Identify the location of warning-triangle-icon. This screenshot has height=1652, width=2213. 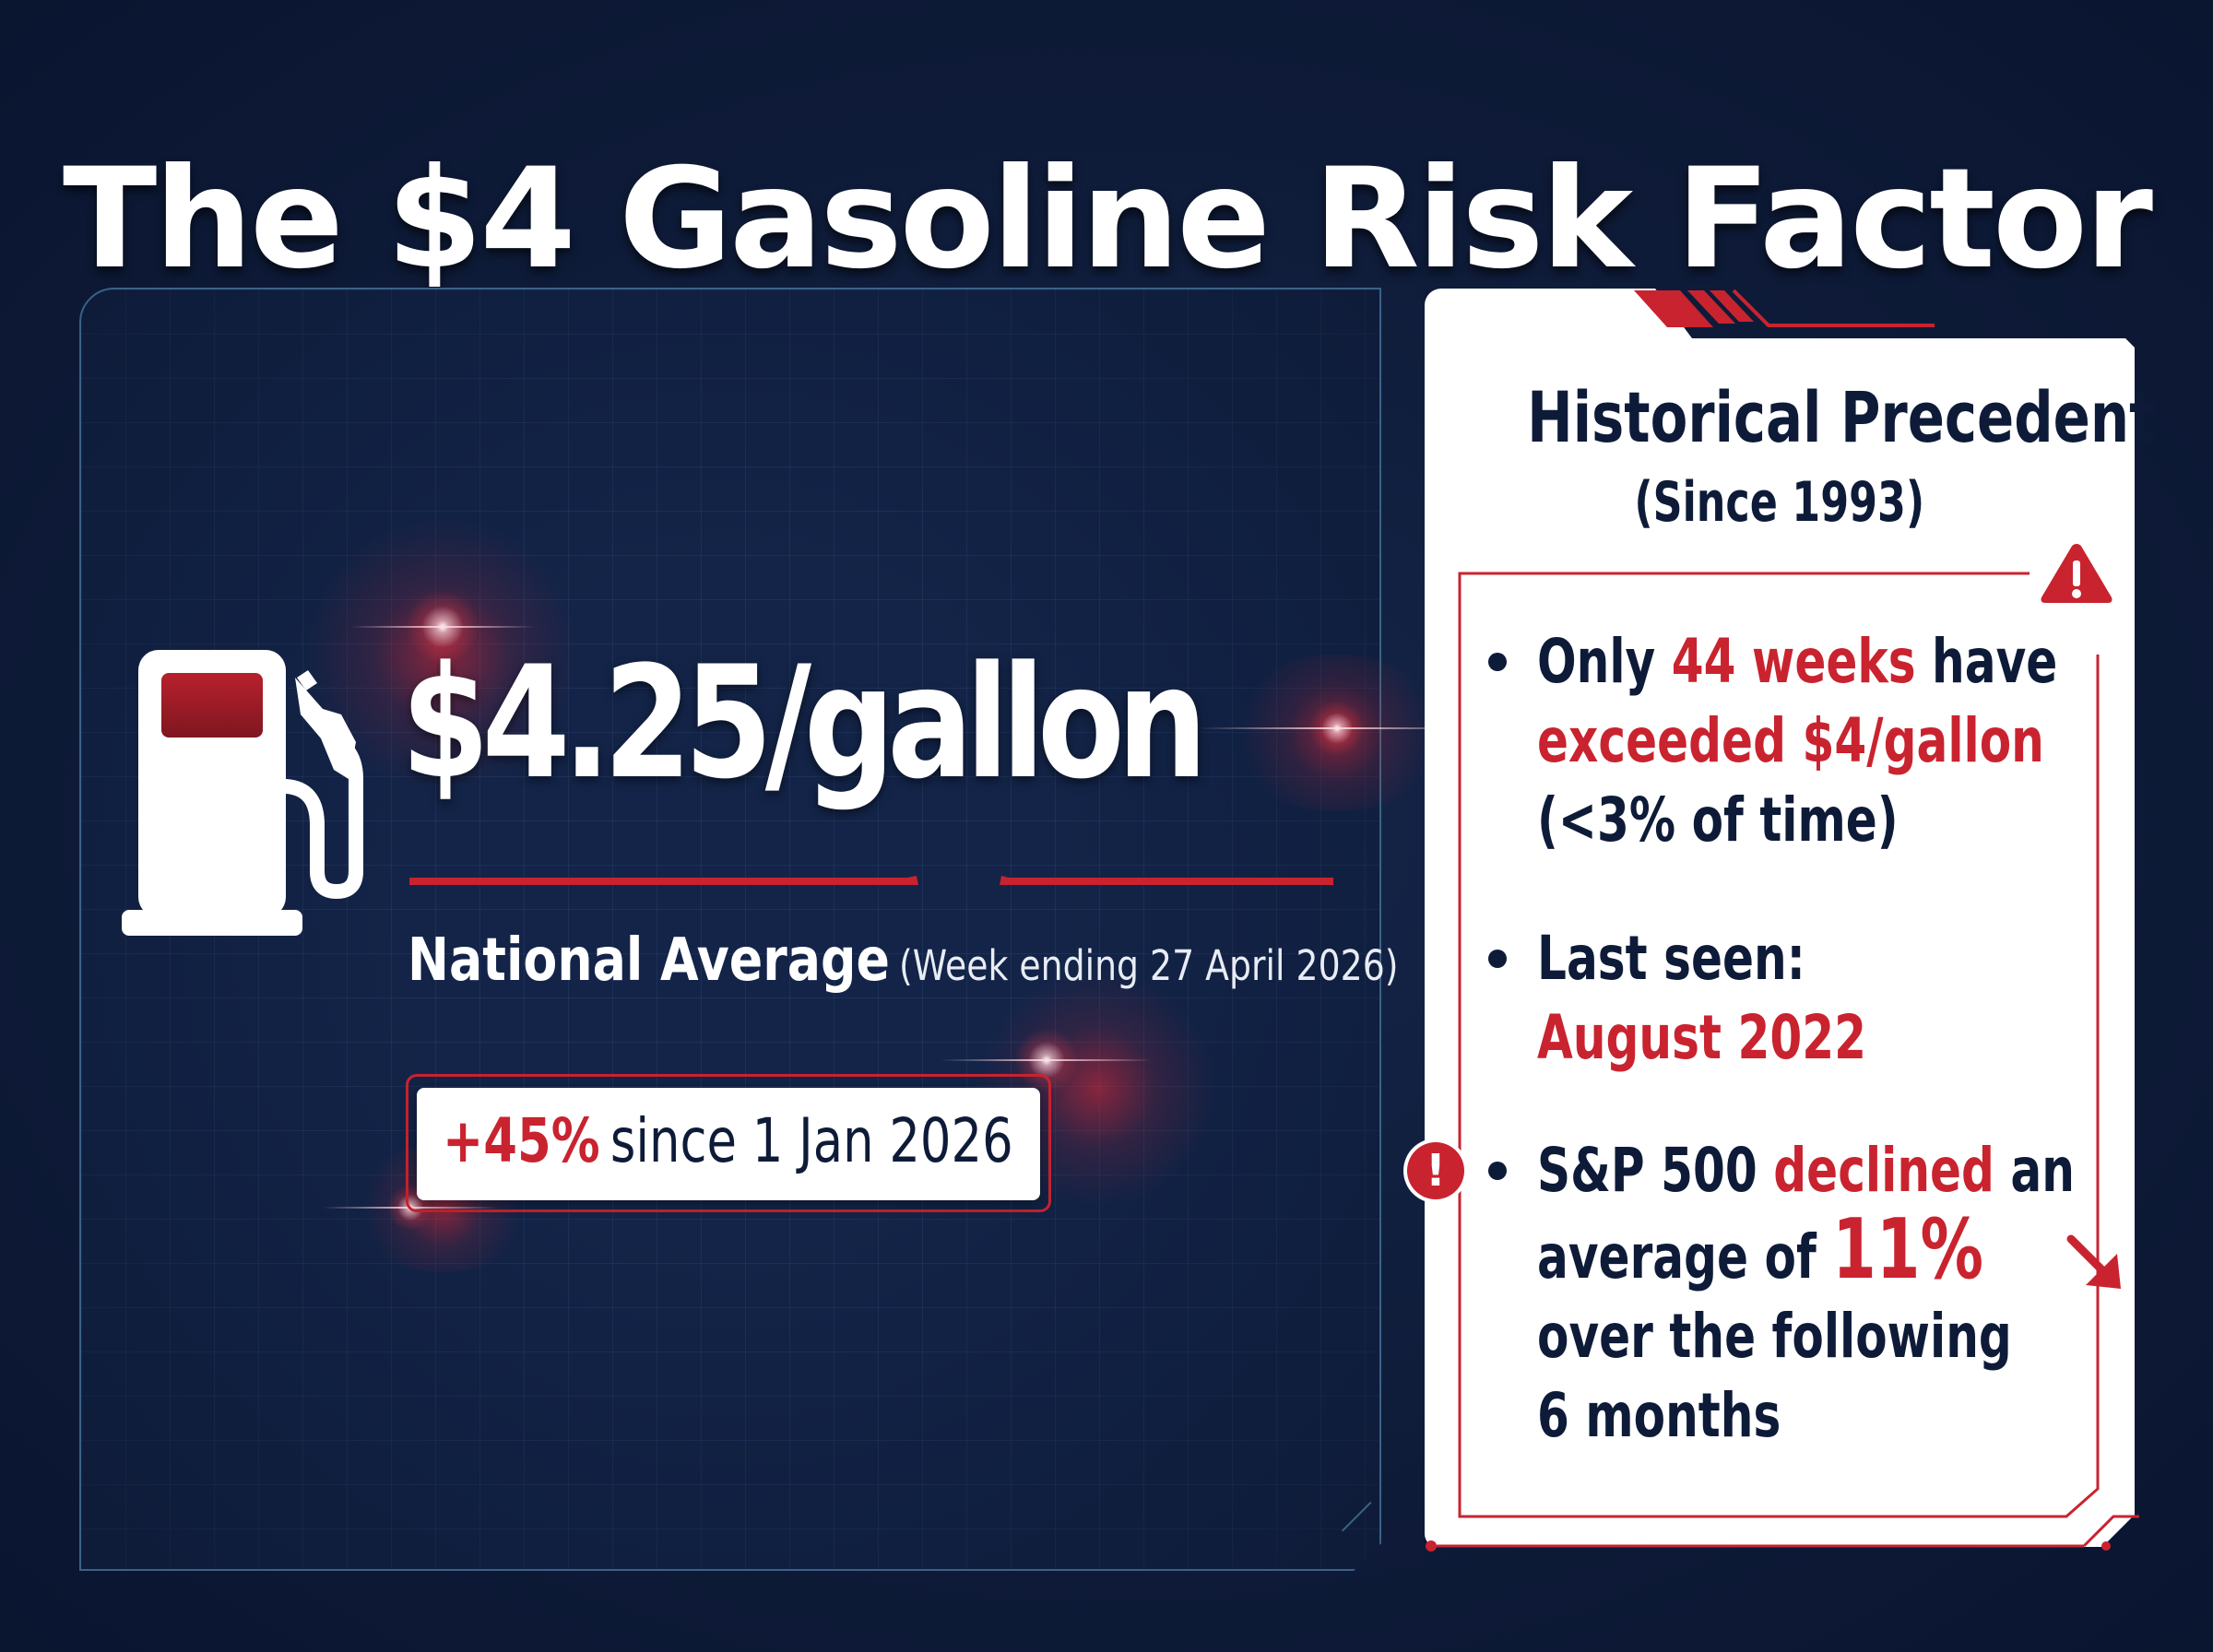
(2076, 573).